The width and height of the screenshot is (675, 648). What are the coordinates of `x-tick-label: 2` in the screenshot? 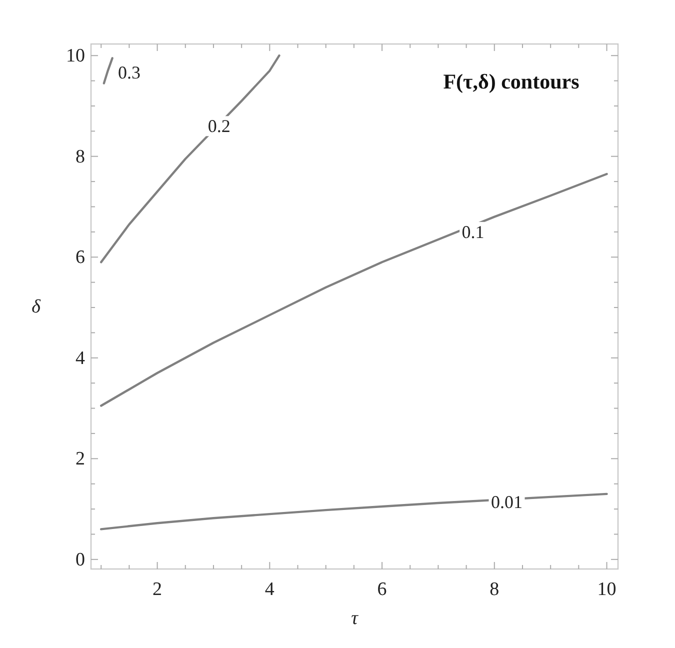 It's located at (157, 589).